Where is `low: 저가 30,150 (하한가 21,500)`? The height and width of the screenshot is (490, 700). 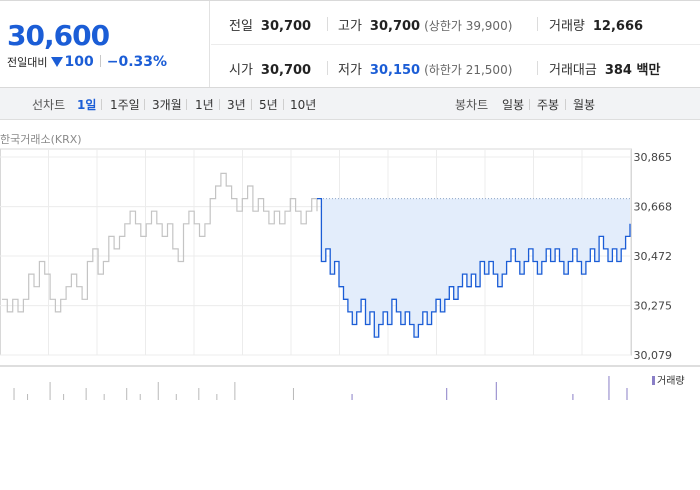 low: 저가 30,150 (하한가 21,500) is located at coordinates (425, 69).